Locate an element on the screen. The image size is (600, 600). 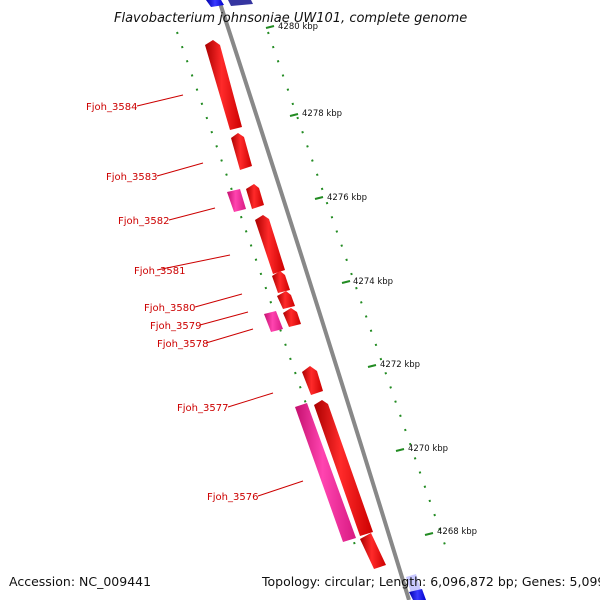
gene-label: Fjoh_3582 is located at coordinates (143, 221).